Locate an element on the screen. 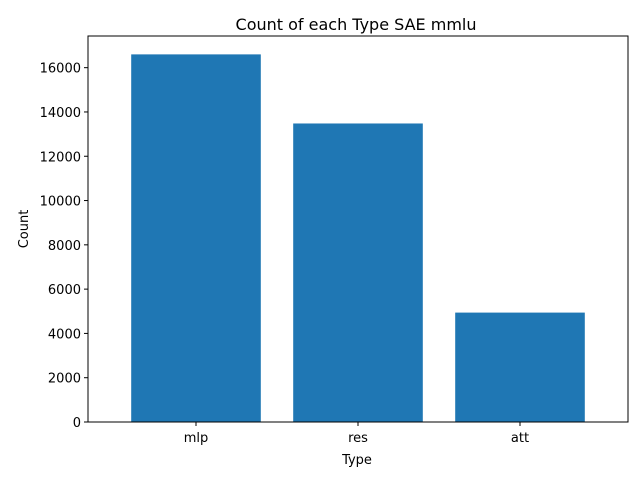 The image size is (640, 480). x-axis: mlp res att is located at coordinates (356, 434).